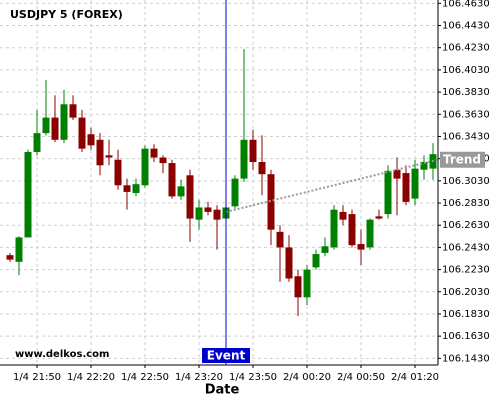 The height and width of the screenshot is (400, 500). What do you see at coordinates (466, 70) in the screenshot?
I see `y-tick-label: 106.4030` at bounding box center [466, 70].